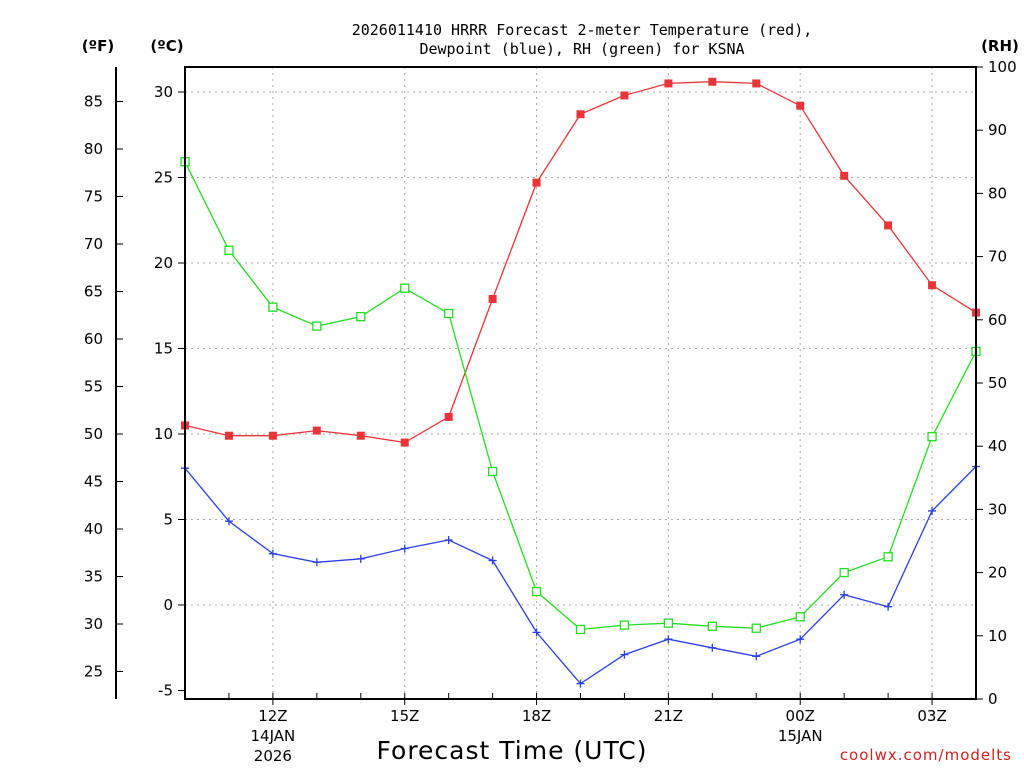 The image size is (1024, 768). Describe the element at coordinates (168, 605) in the screenshot. I see `celsius-tick-label: 0` at that location.